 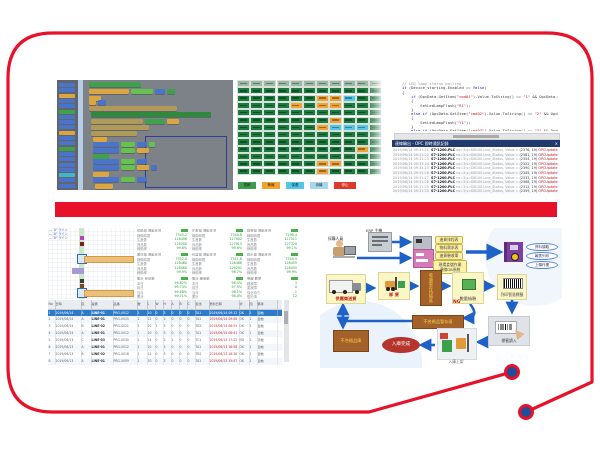 I want to click on horizontal-scrollbar, so click(x=477, y=136).